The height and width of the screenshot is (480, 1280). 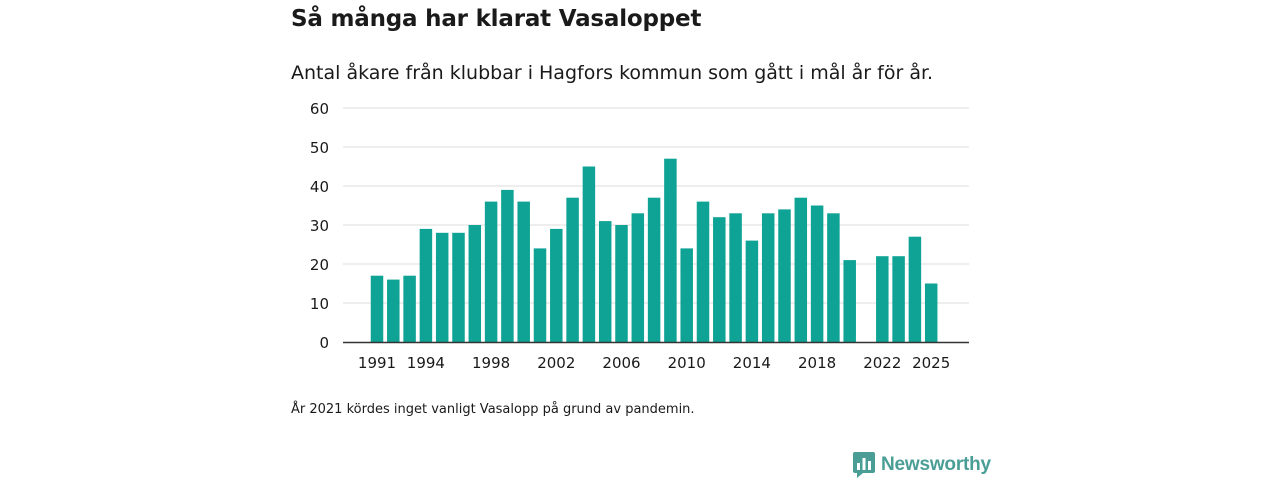 I want to click on x-tick-label-2022: 2022, so click(x=882, y=363).